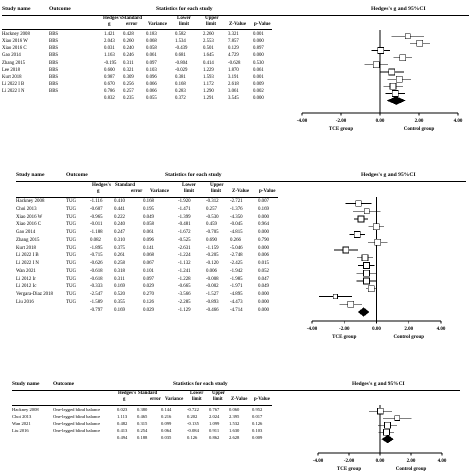 Image resolution: width=474 pixels, height=474 pixels. Describe the element at coordinates (236, 225) in the screenshot. I see `cell-z: -0.045` at that location.